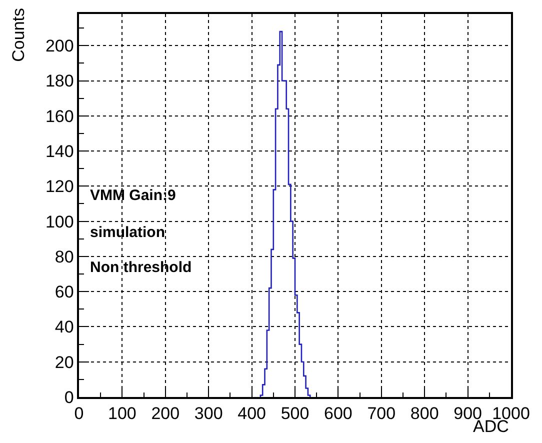  I want to click on y-tick-label: 0, so click(69, 397).